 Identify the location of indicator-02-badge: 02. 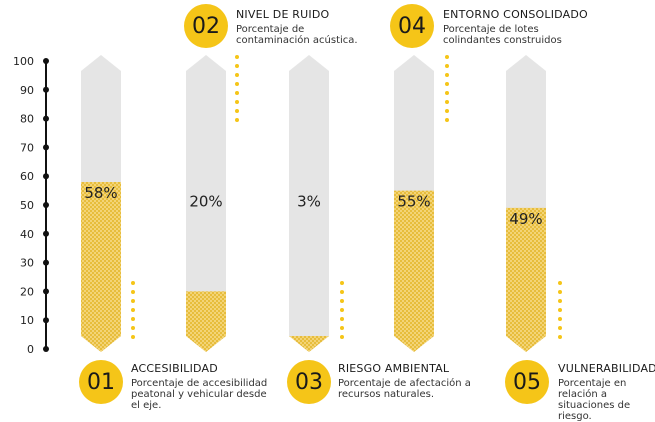
(206, 26).